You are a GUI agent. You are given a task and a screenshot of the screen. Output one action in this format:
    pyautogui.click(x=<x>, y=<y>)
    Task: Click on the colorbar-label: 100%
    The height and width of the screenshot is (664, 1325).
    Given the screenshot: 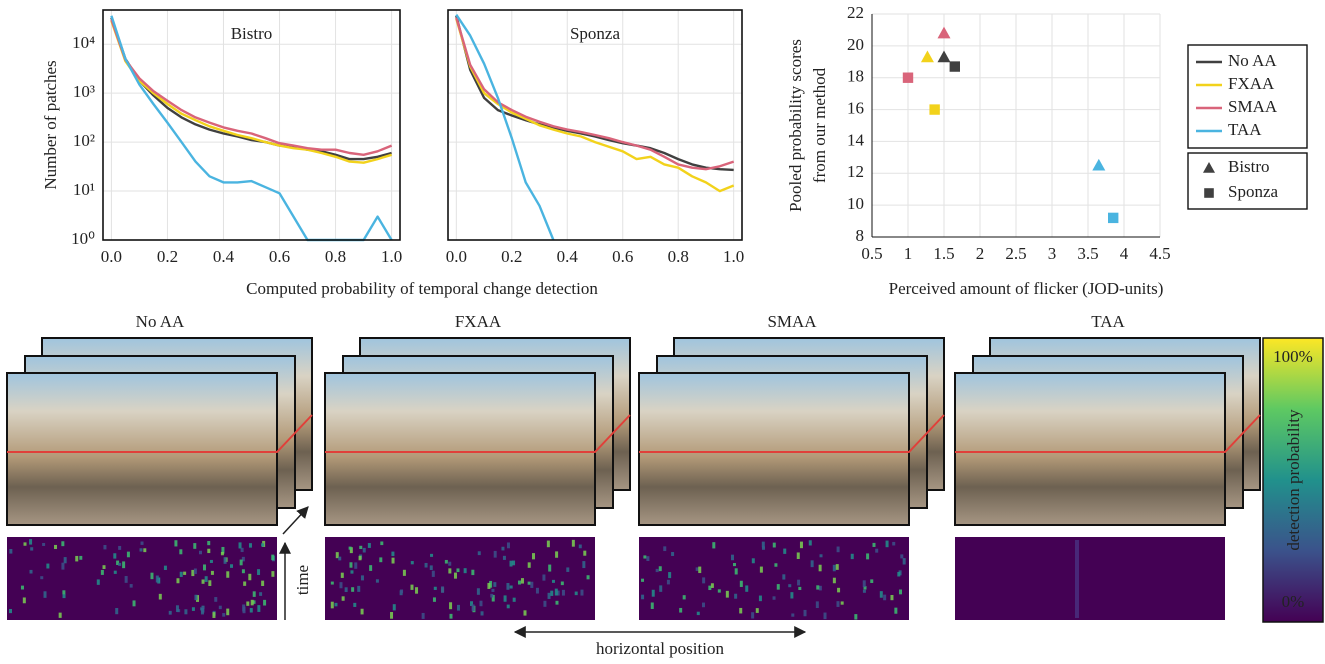 What is the action you would take?
    pyautogui.click(x=1293, y=356)
    